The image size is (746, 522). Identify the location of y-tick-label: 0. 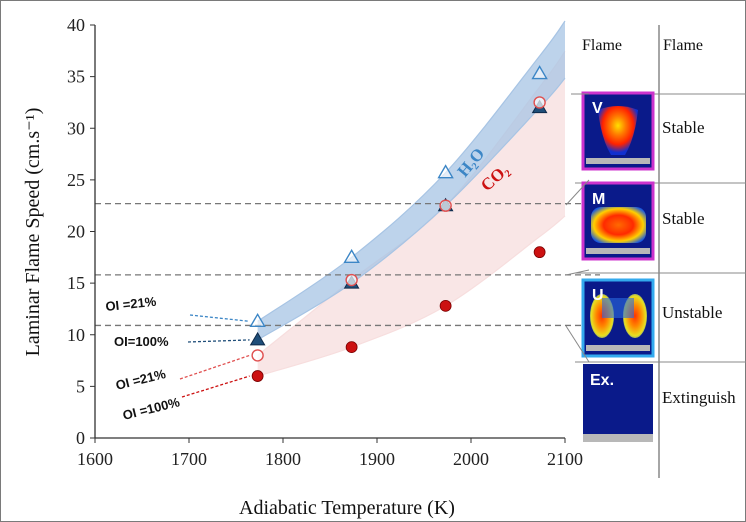
(80, 438).